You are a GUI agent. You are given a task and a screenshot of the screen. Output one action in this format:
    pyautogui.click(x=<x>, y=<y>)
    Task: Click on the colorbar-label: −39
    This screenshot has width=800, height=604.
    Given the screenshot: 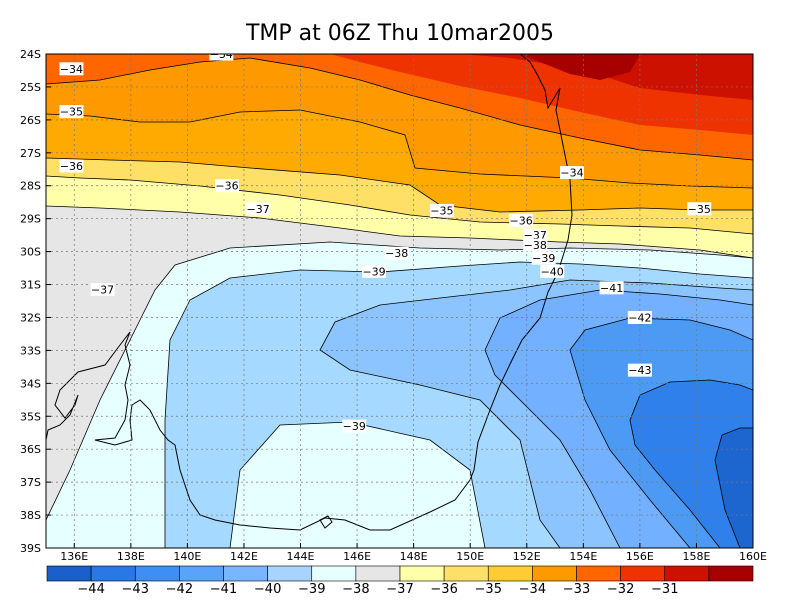 What is the action you would take?
    pyautogui.click(x=311, y=589)
    